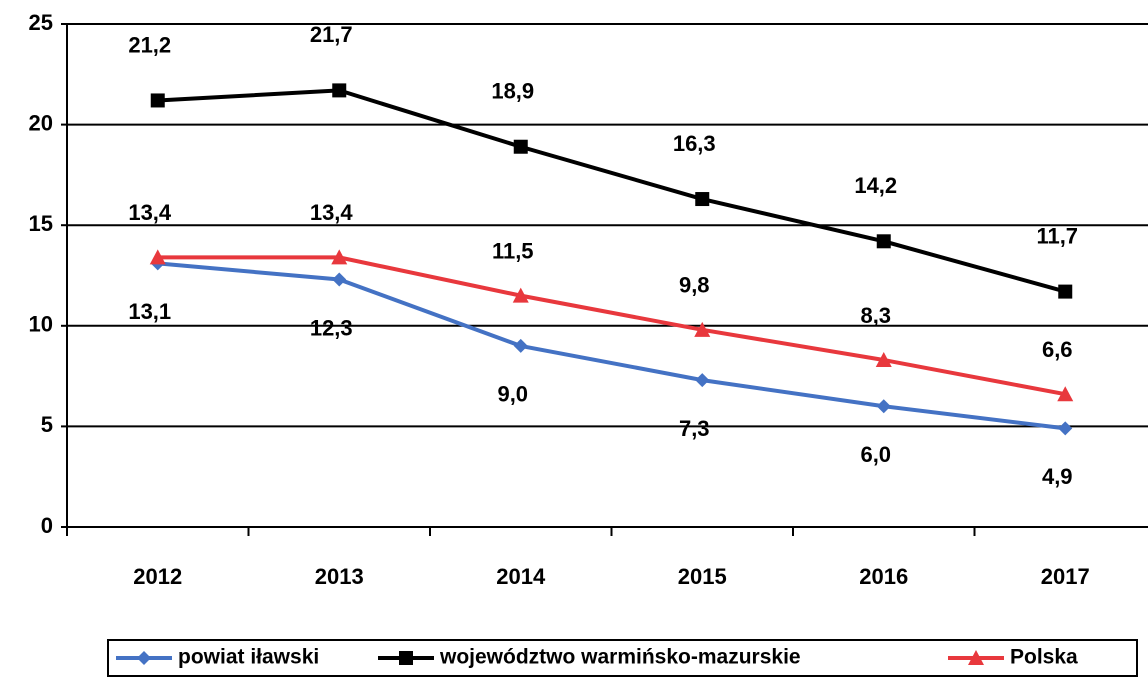  I want to click on data-label: 6,6, so click(1057, 349).